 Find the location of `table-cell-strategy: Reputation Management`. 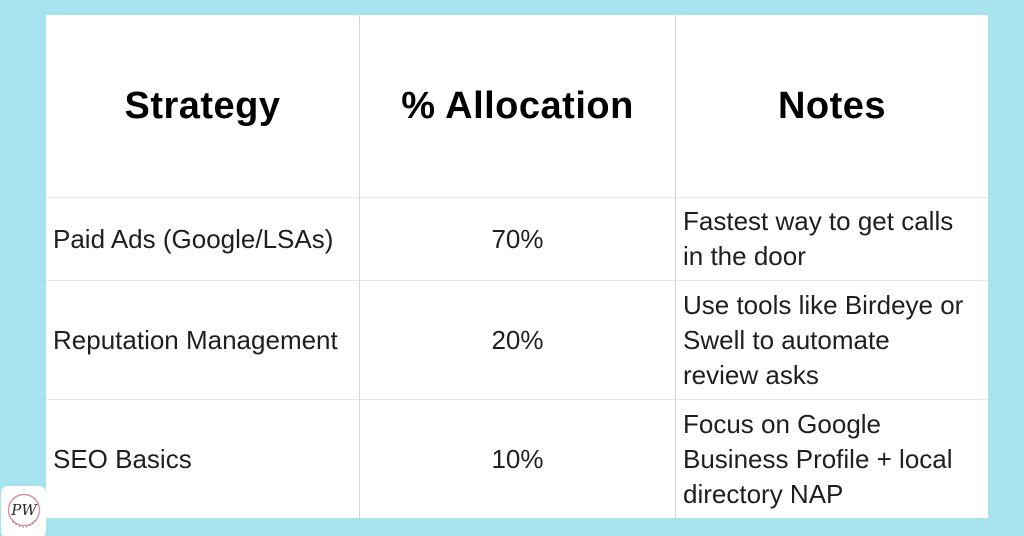

table-cell-strategy: Reputation Management is located at coordinates (203, 340).